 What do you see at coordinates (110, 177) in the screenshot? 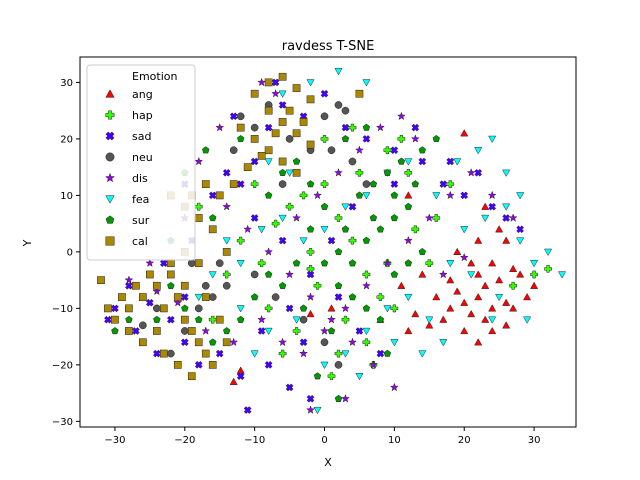
I see `legend-marker-dis` at bounding box center [110, 177].